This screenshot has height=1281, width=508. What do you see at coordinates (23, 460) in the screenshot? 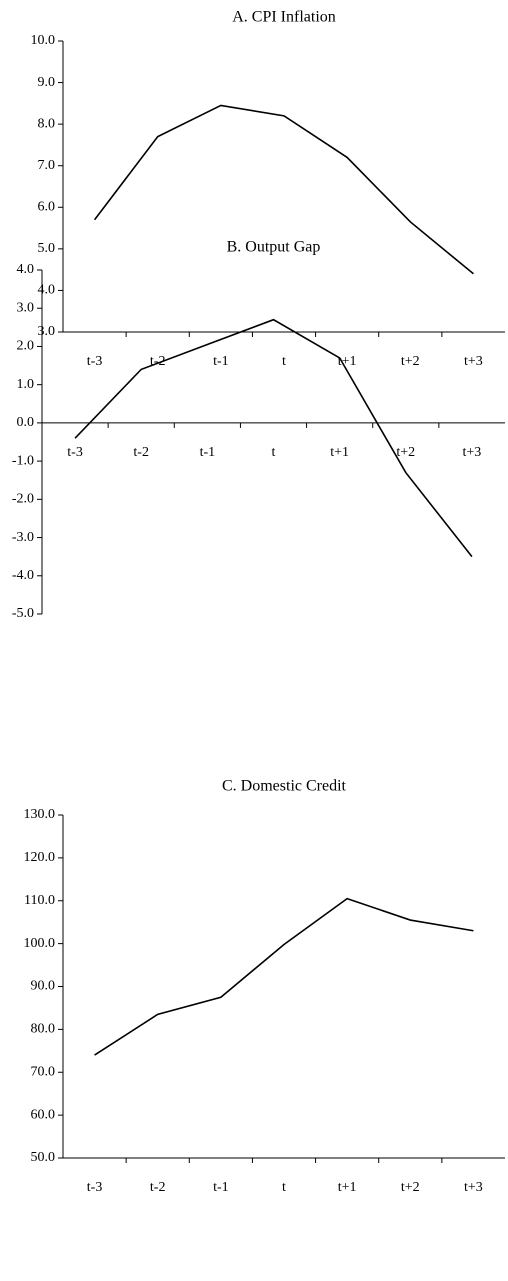
I see `y-tick-label: -1.0` at bounding box center [23, 460].